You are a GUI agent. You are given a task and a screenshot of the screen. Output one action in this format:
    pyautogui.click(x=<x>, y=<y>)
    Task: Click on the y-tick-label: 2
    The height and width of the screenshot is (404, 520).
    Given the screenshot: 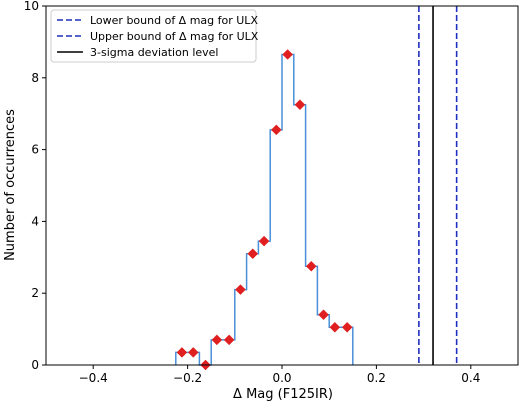 What is the action you would take?
    pyautogui.click(x=35, y=293)
    